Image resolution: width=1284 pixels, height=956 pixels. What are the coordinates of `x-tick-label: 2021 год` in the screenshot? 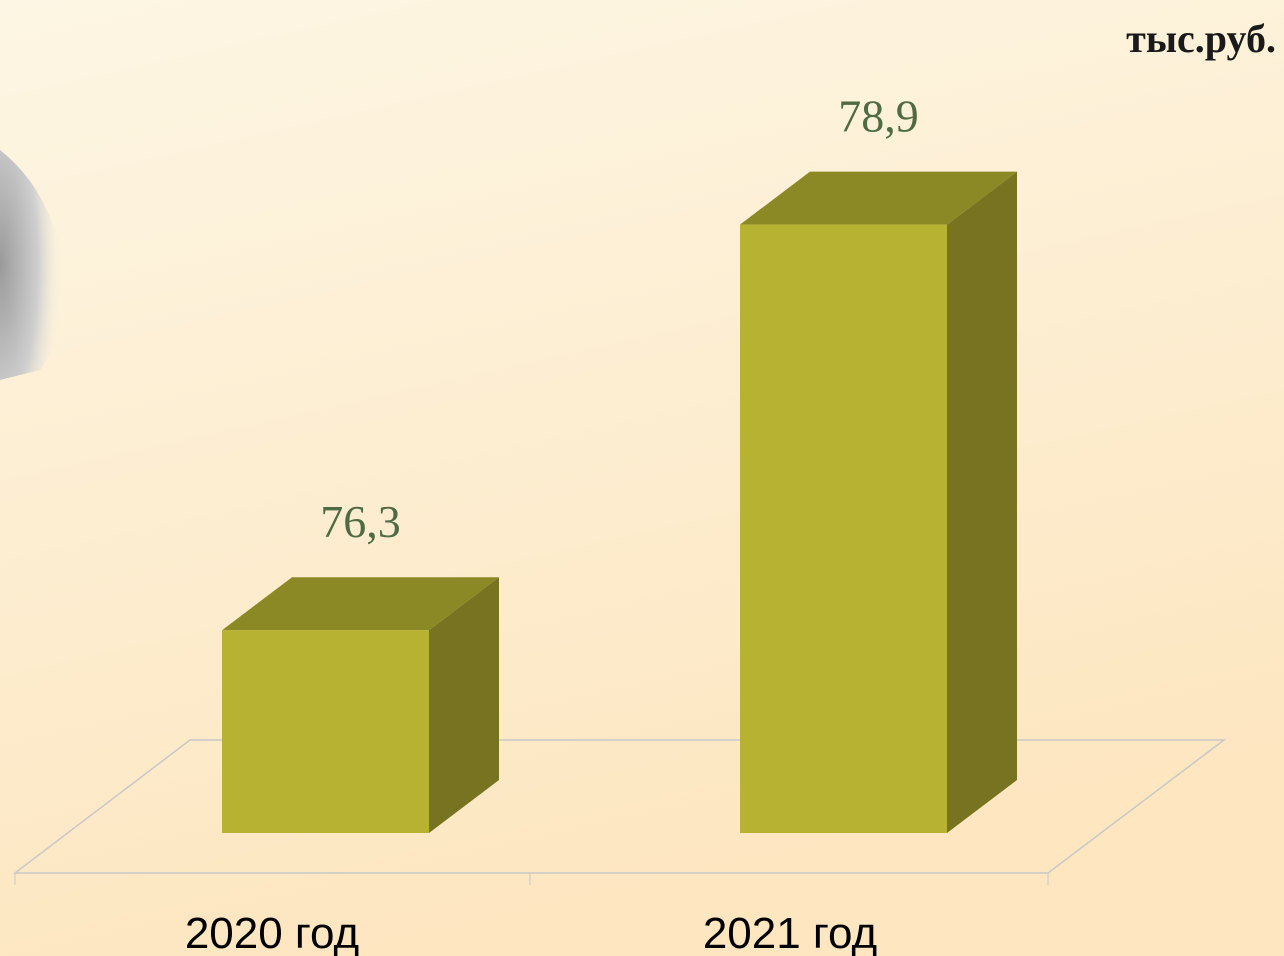 It's located at (790, 932).